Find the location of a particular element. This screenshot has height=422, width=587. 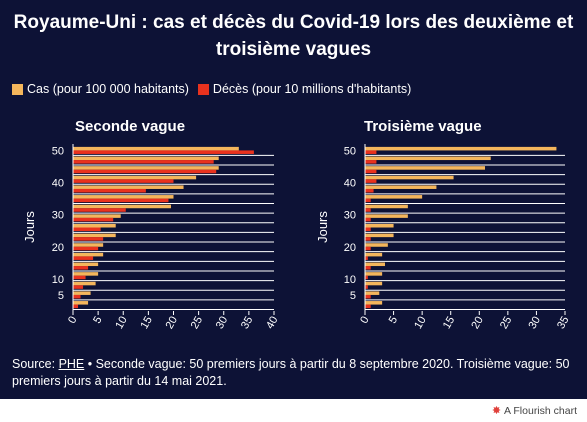

wave2-ytick-label: 10 is located at coordinates (58, 280).